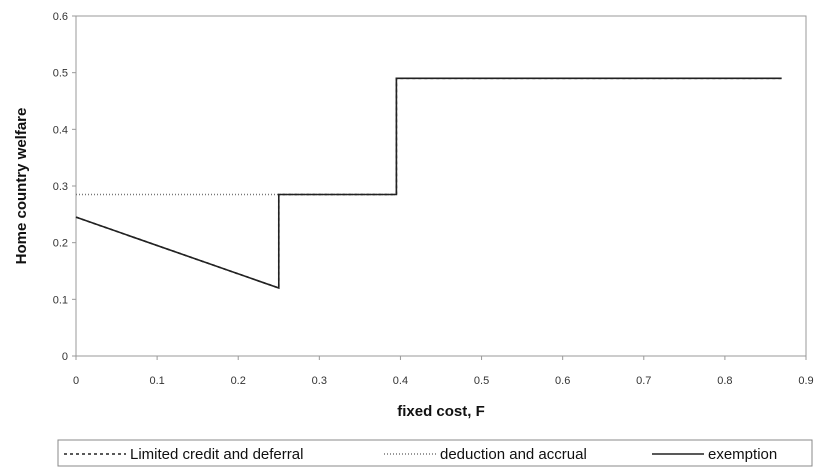  Describe the element at coordinates (319, 381) in the screenshot. I see `x-tick-label: 0.3` at that location.